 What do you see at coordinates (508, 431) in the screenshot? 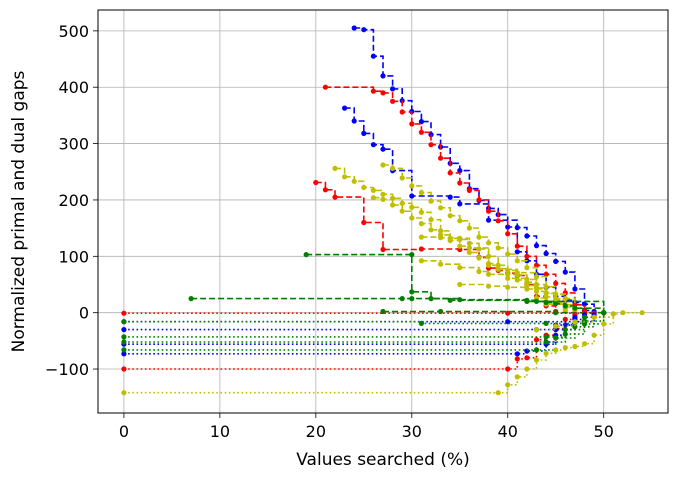
I see `x-tick-label: 40` at bounding box center [508, 431].